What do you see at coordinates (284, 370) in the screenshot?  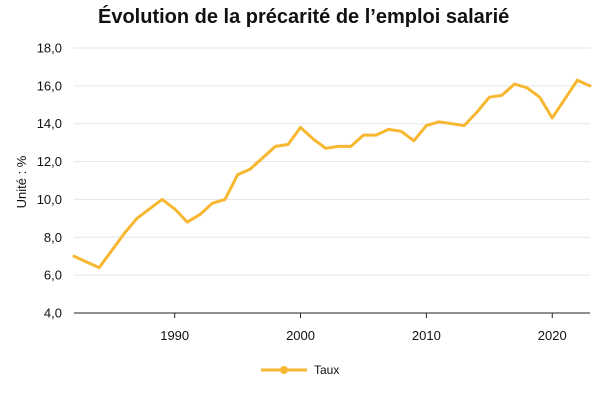 I see `legend-swatch-marker` at bounding box center [284, 370].